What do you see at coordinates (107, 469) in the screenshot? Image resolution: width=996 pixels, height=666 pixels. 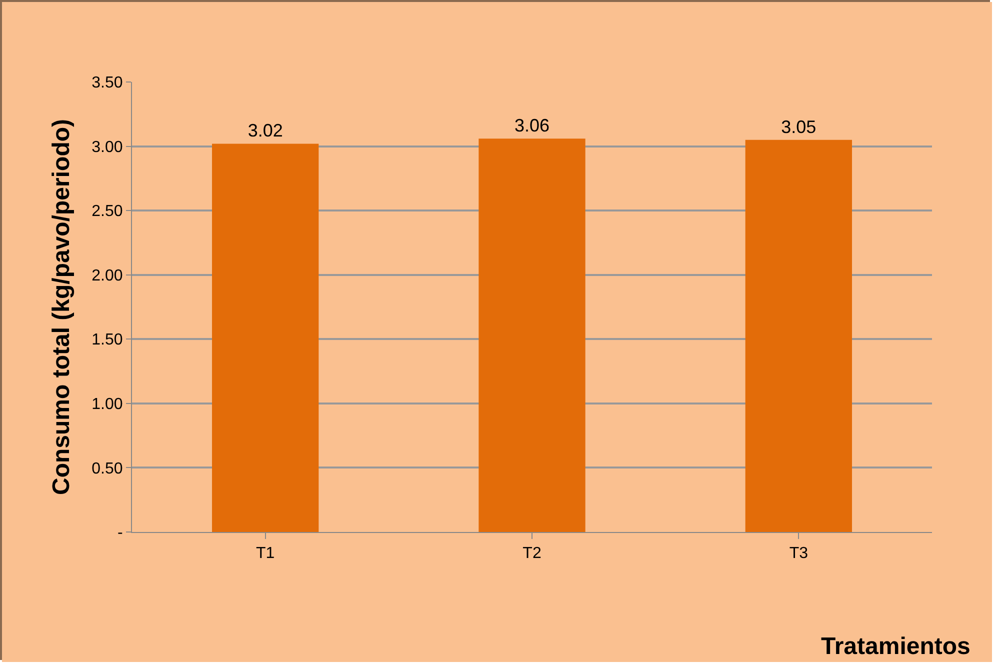 I see `y-tick-label: 0.50` at bounding box center [107, 469].